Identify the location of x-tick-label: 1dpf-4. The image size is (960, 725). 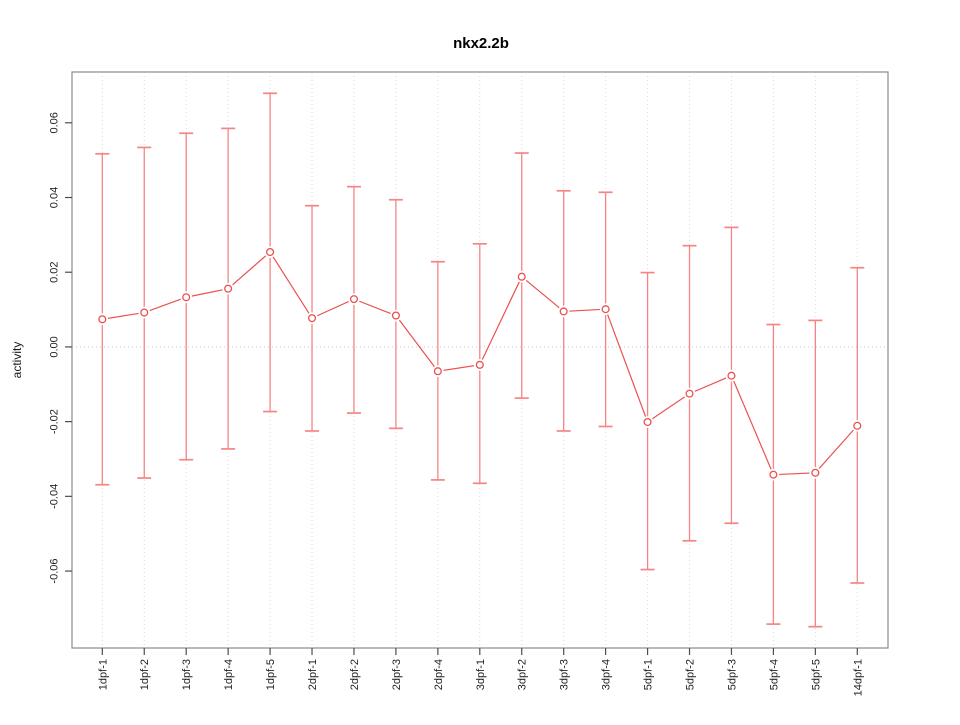
(229, 674).